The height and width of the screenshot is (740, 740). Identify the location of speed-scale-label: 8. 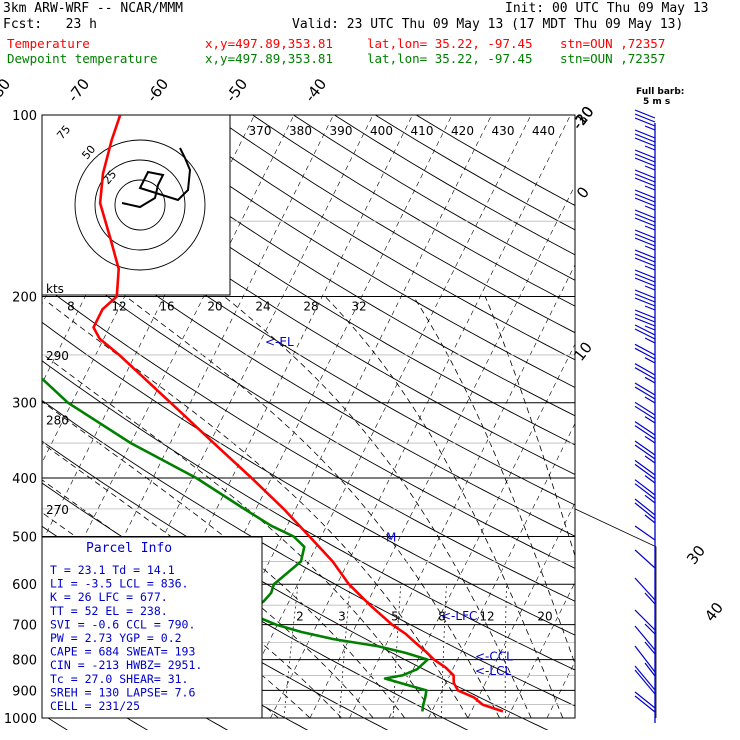
(71, 307).